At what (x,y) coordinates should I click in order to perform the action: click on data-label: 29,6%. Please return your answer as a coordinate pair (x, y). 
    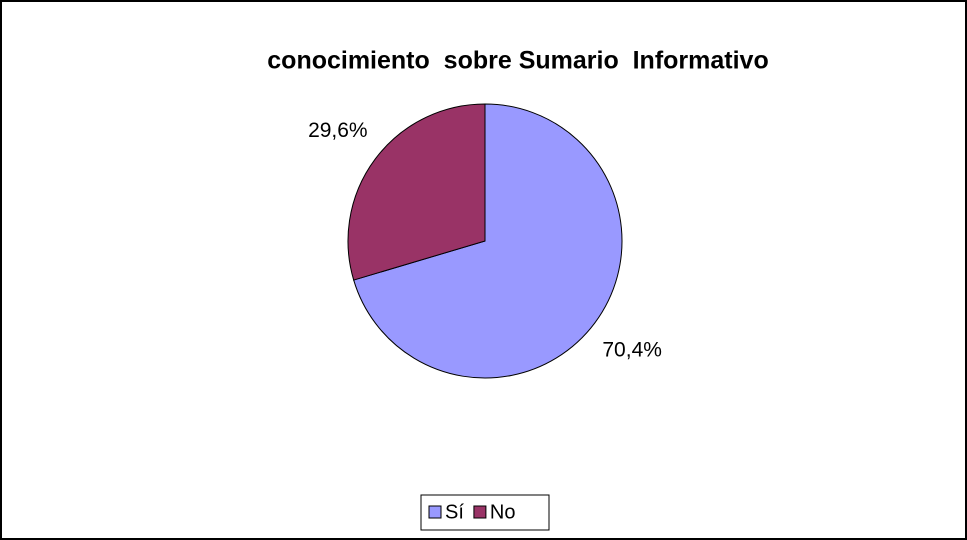
    Looking at the image, I should click on (338, 130).